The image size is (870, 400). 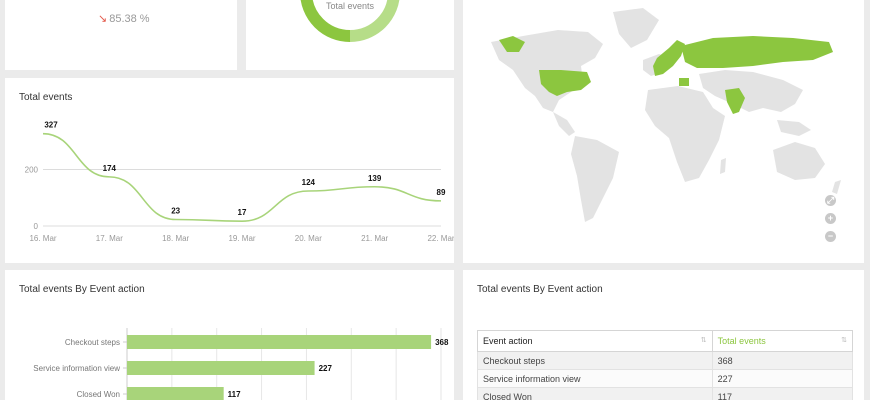 What do you see at coordinates (241, 238) in the screenshot?
I see `x-tick-label: 19. Mar` at bounding box center [241, 238].